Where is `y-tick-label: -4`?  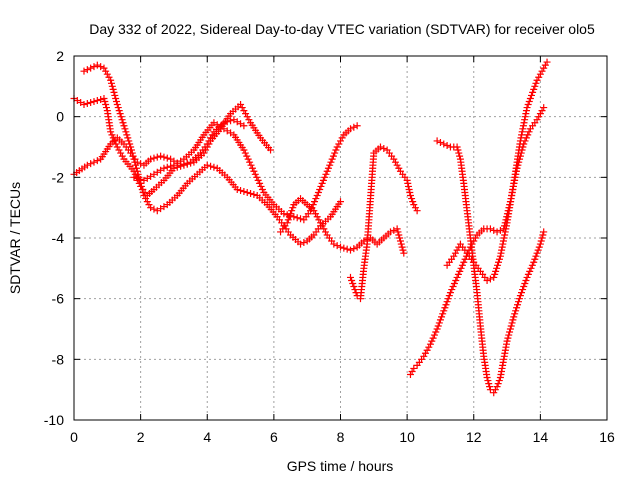
y-tick-label: -4 is located at coordinates (58, 238).